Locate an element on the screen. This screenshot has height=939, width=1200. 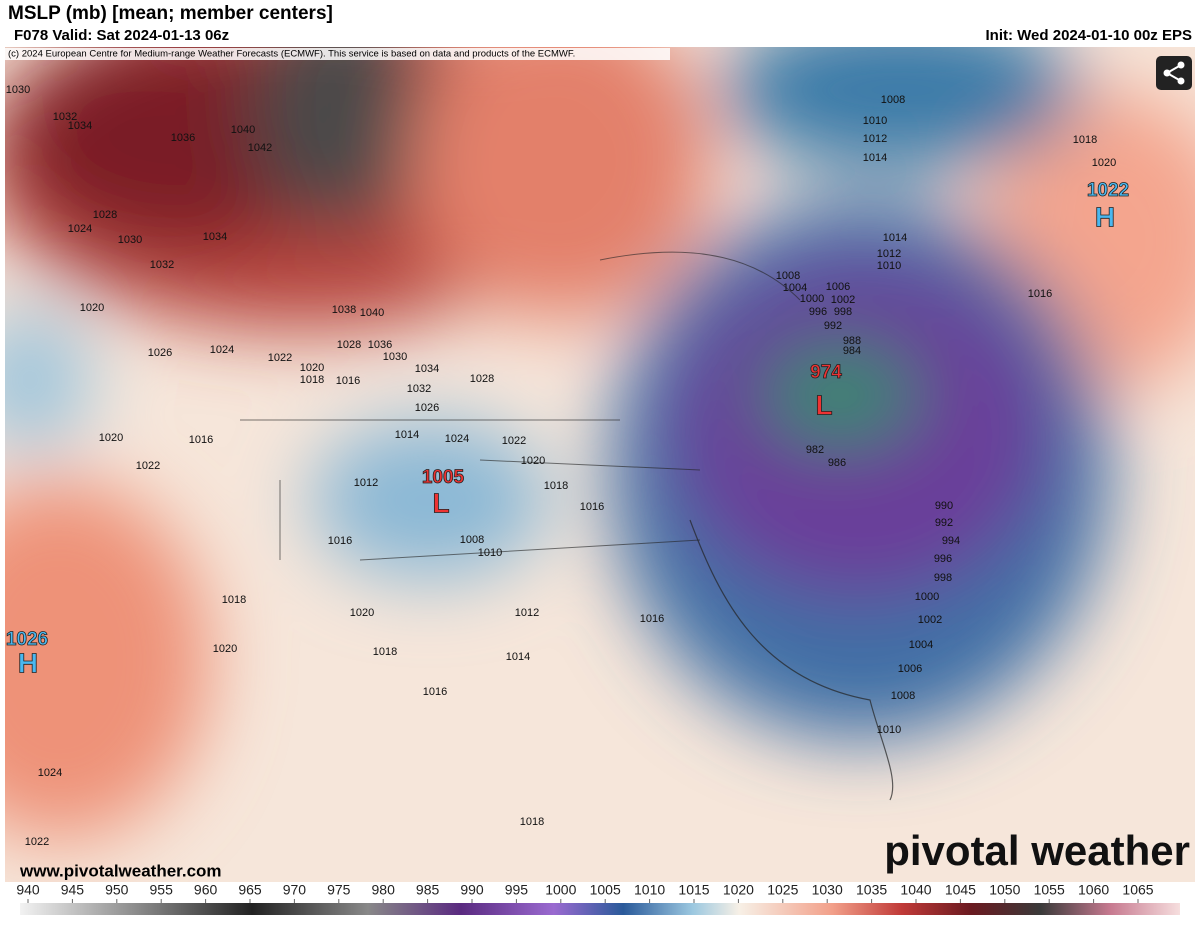
isobar-label: 986 is located at coordinates (837, 463).